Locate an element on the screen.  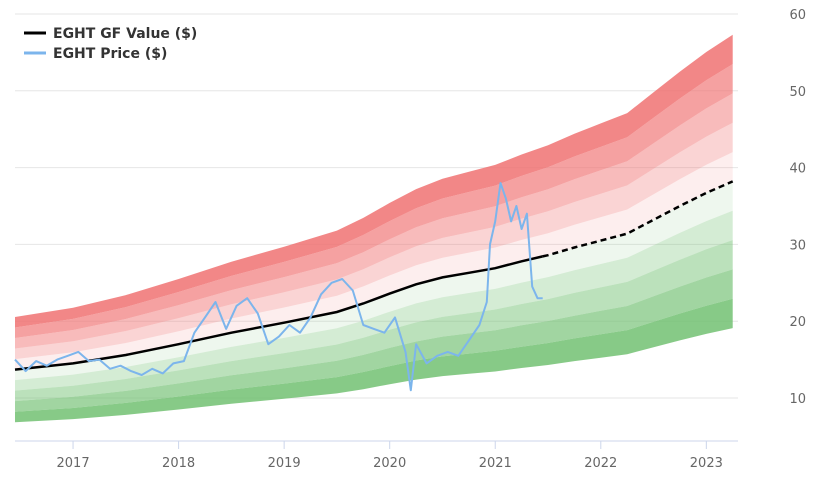
legend-label-gf-value: EGHT GF Value ($) is located at coordinates (125, 34).